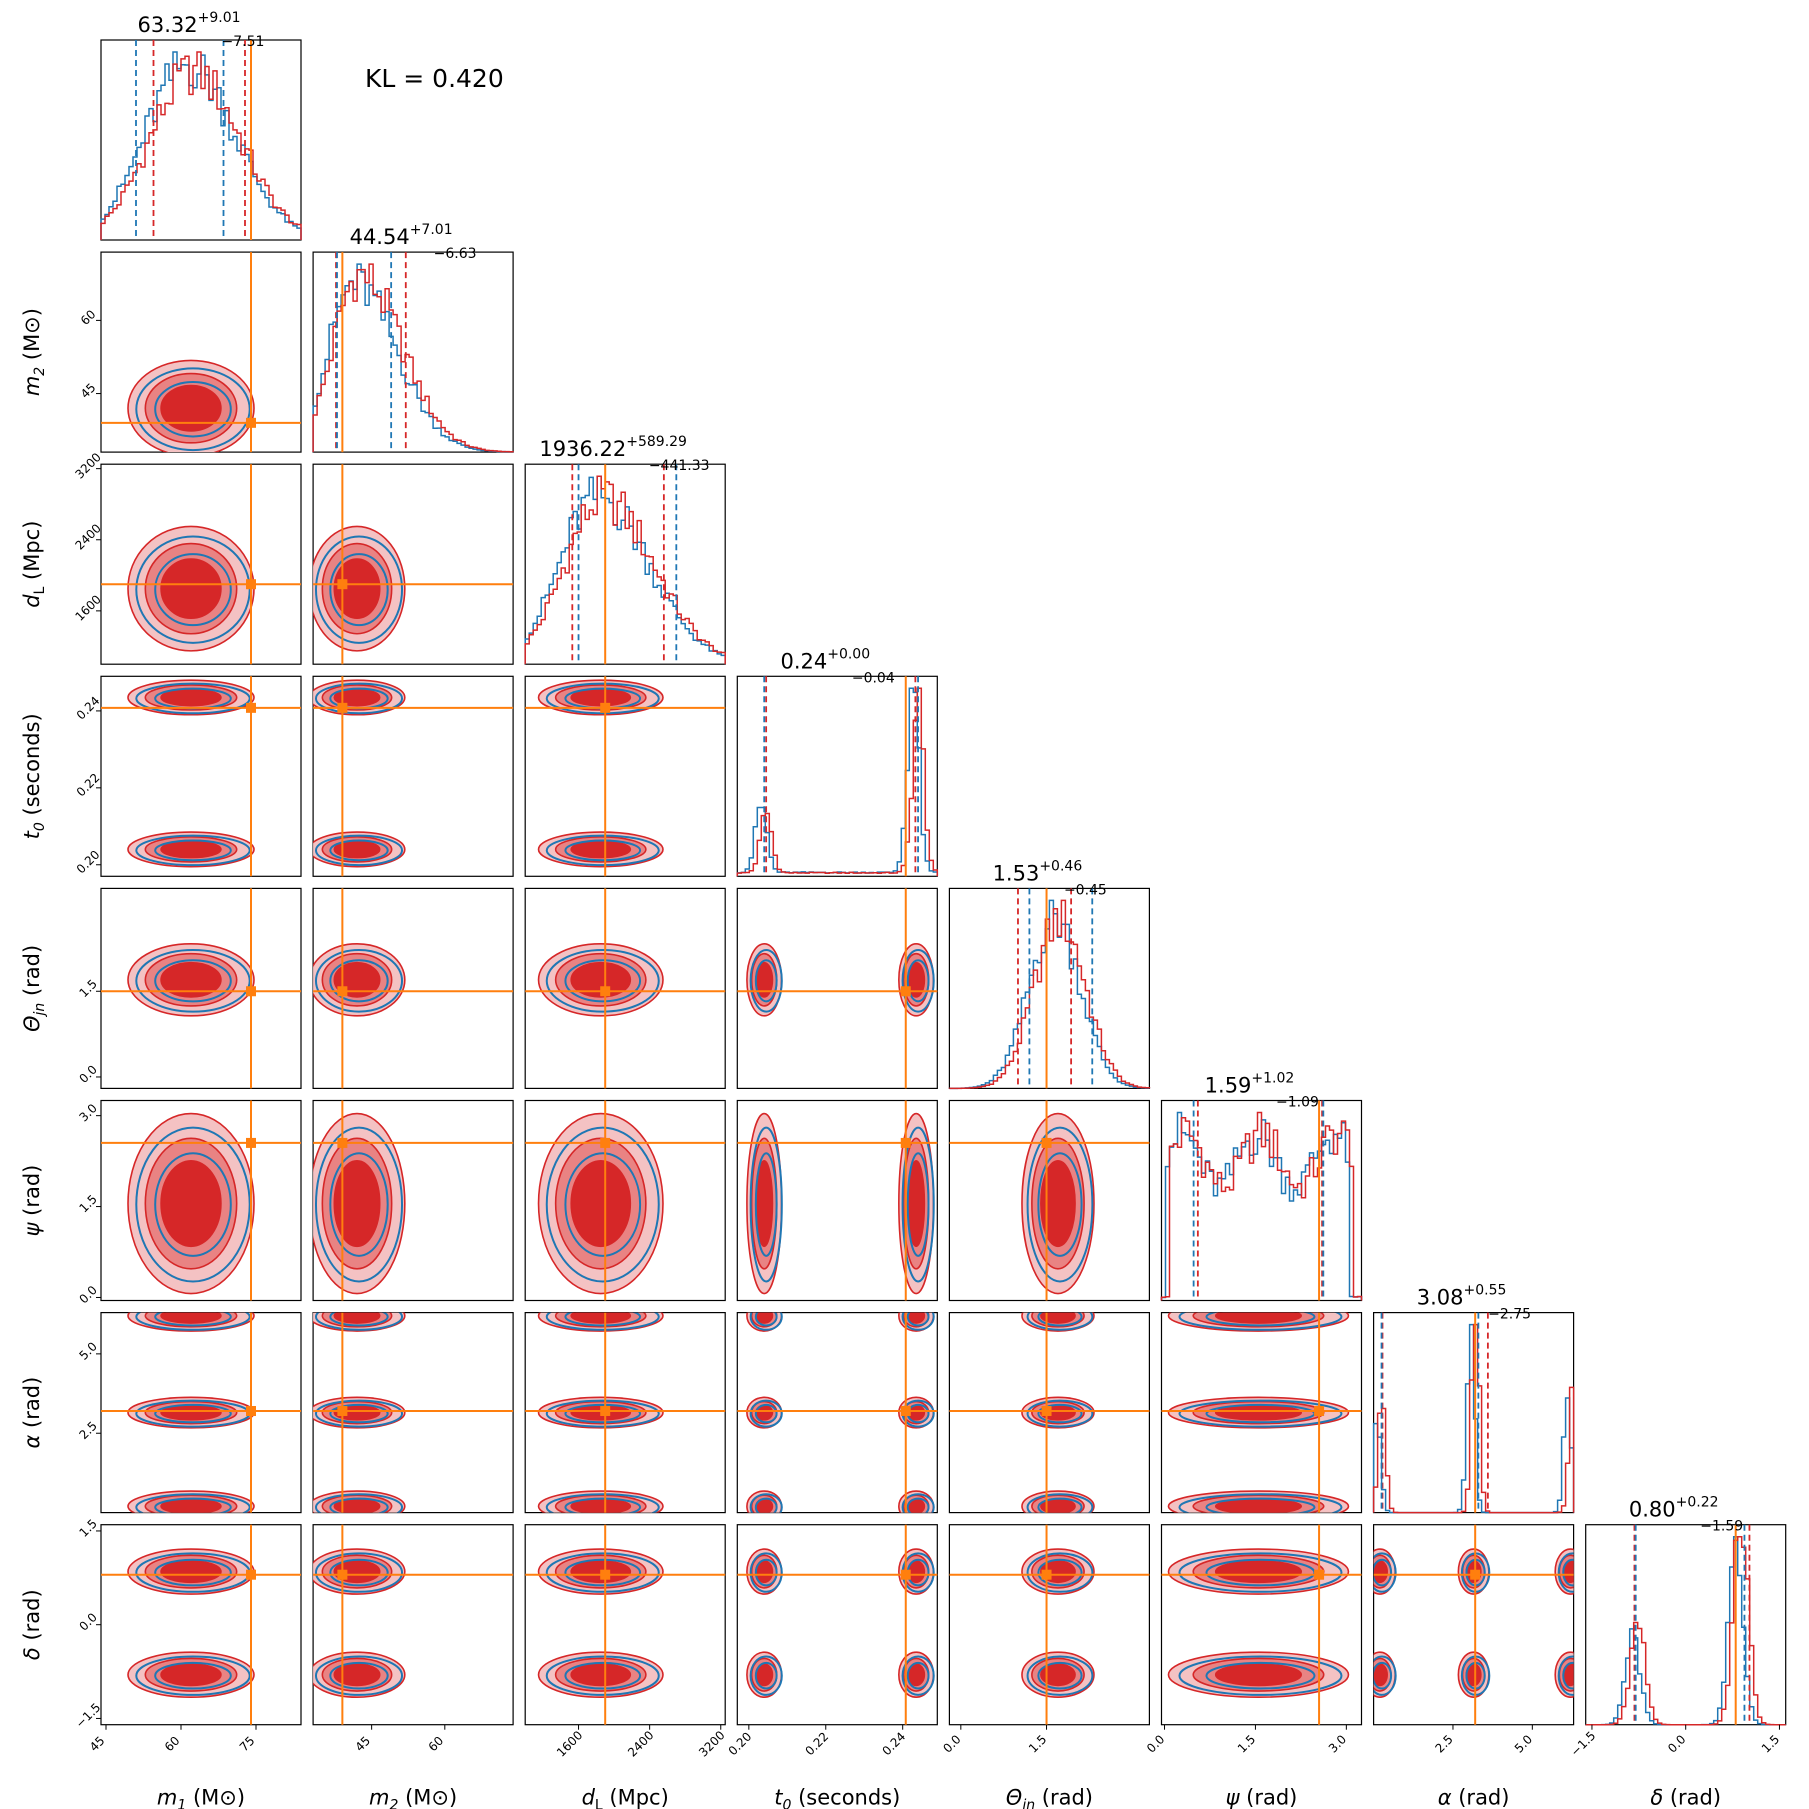  I want to click on marginal-title-t0: 0.24+0.00, so click(825, 659).